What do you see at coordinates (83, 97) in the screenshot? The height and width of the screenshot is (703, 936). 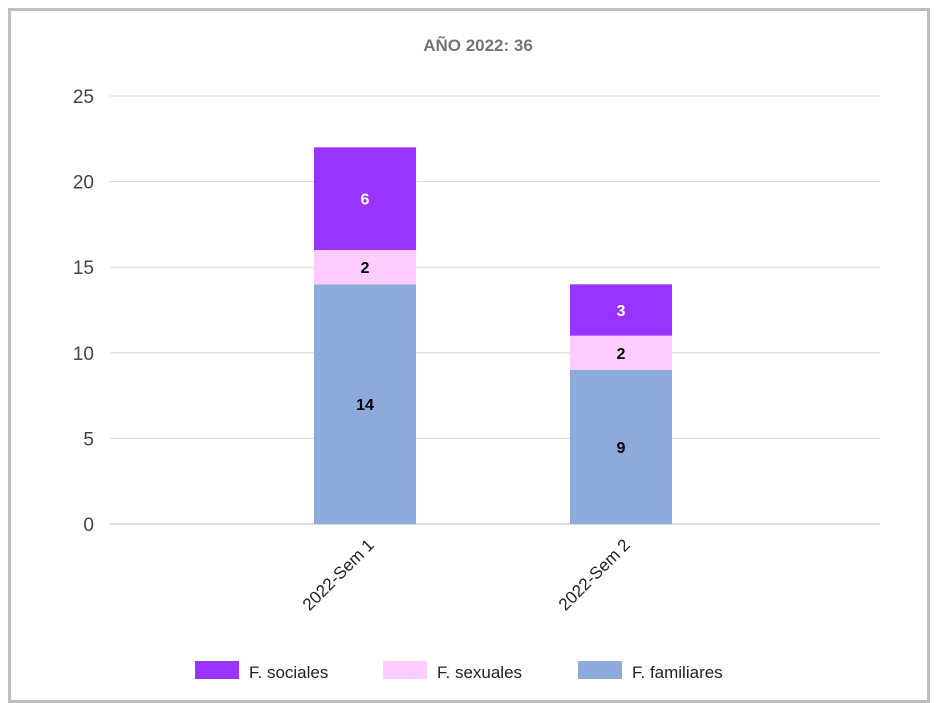 I see `y-tick-label: 25` at bounding box center [83, 97].